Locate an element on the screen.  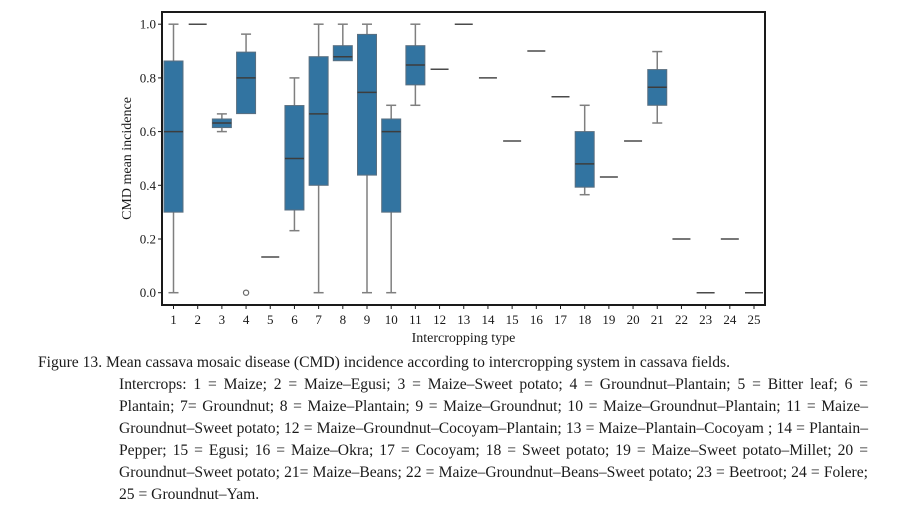
y-tick-label: 0.0 is located at coordinates (148, 292).